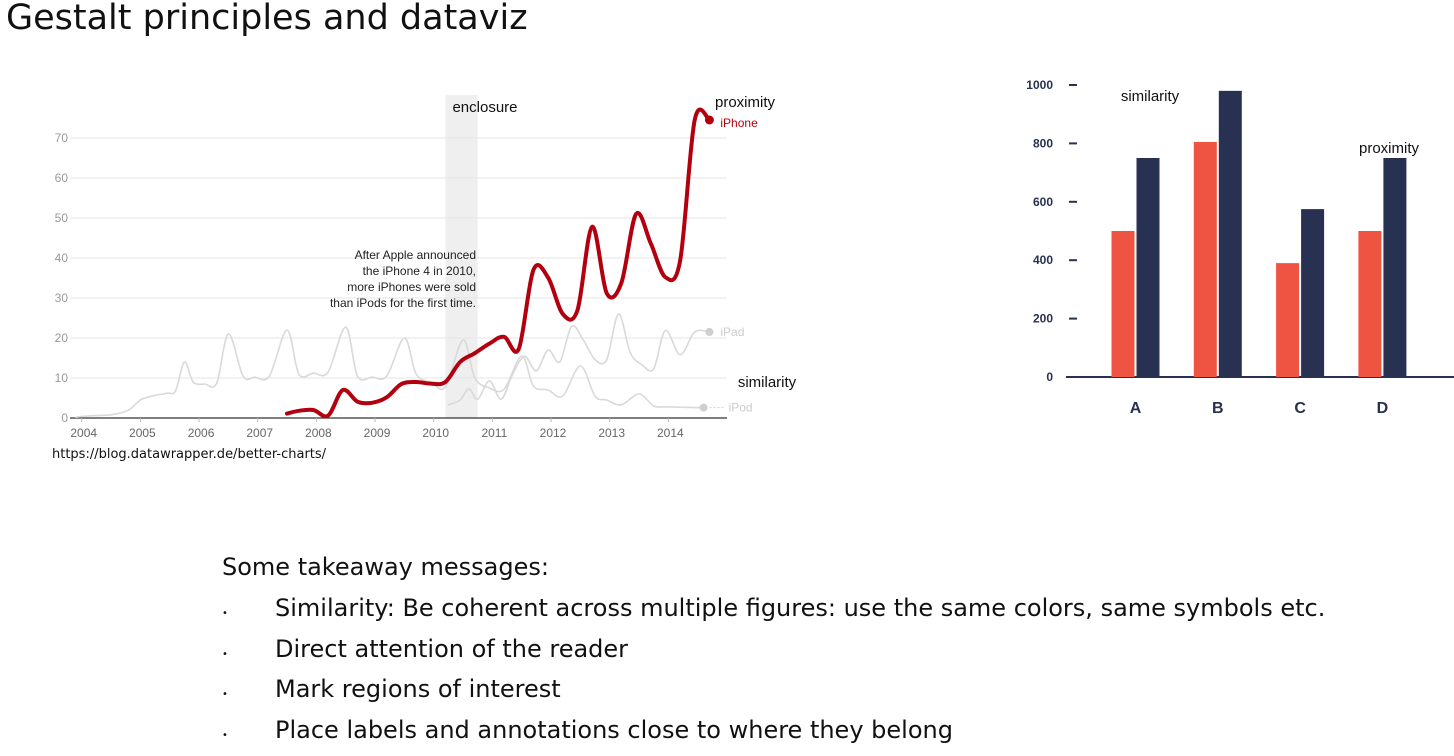 This screenshot has width=1454, height=756. I want to click on y-tick-label: 10, so click(62, 378).